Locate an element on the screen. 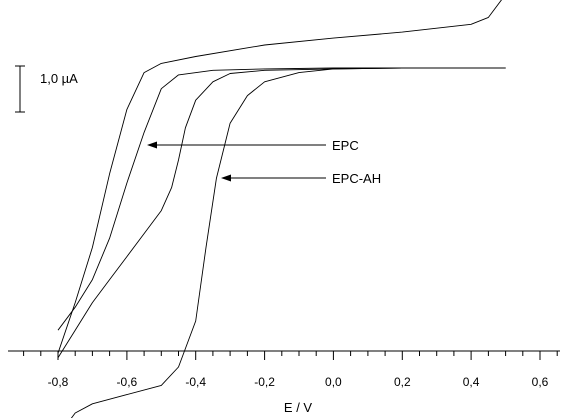 The width and height of the screenshot is (566, 418). x-axis: -0,8 -0,6 -0,4 -0,2 0,0 0,2 0,4 0,6 is located at coordinates (284, 369).